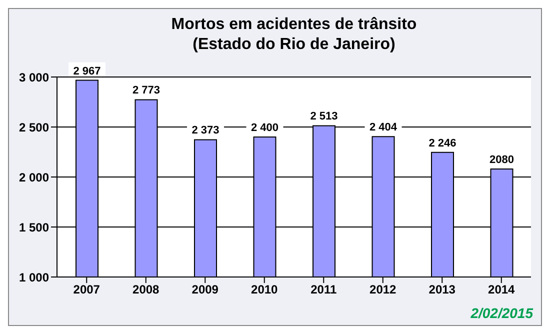 Image resolution: width=550 pixels, height=334 pixels. I want to click on chart-title: Mortos em acidentes de trânsito (Estado do Rio de Janeiro), so click(294, 35).